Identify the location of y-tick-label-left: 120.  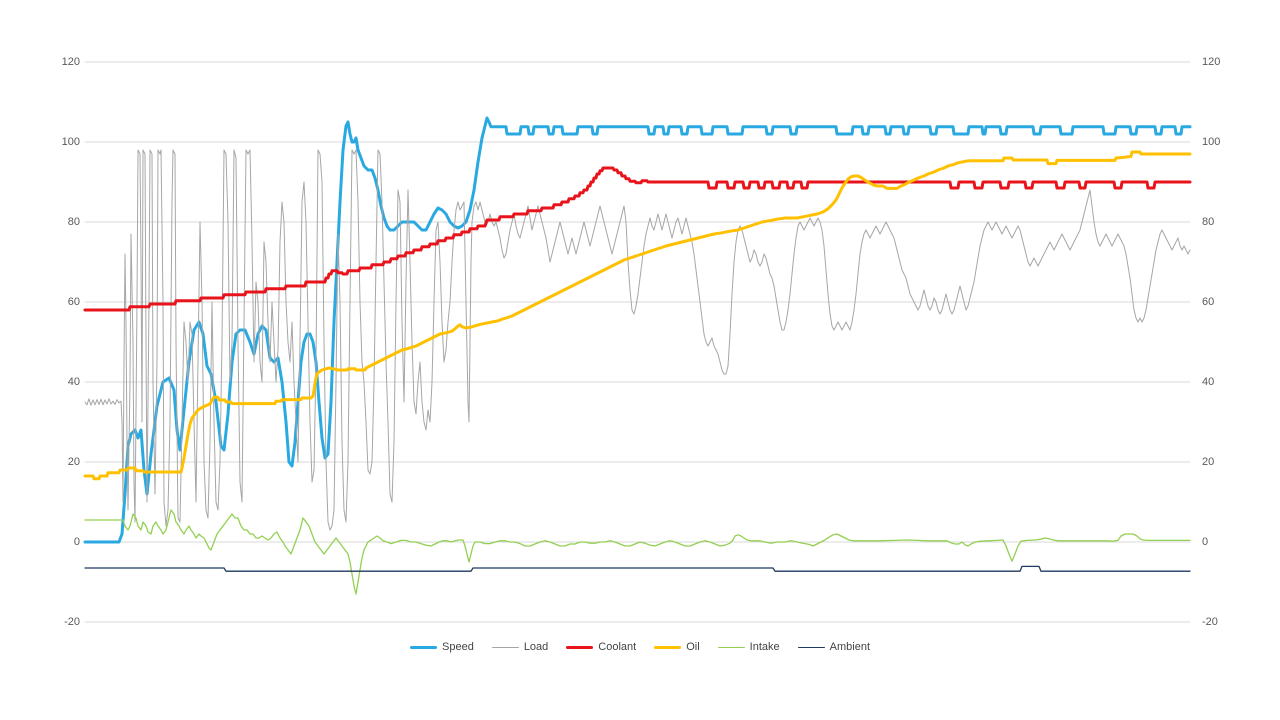
(70, 62).